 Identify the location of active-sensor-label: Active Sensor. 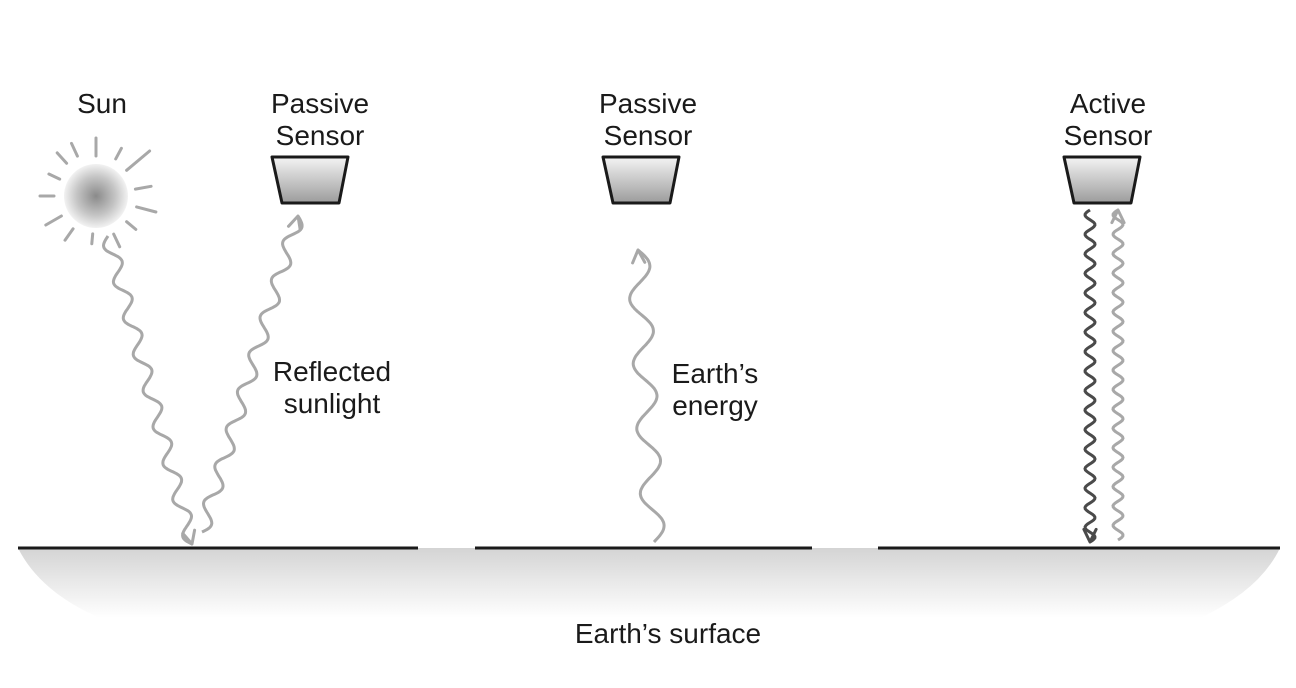
(1108, 120).